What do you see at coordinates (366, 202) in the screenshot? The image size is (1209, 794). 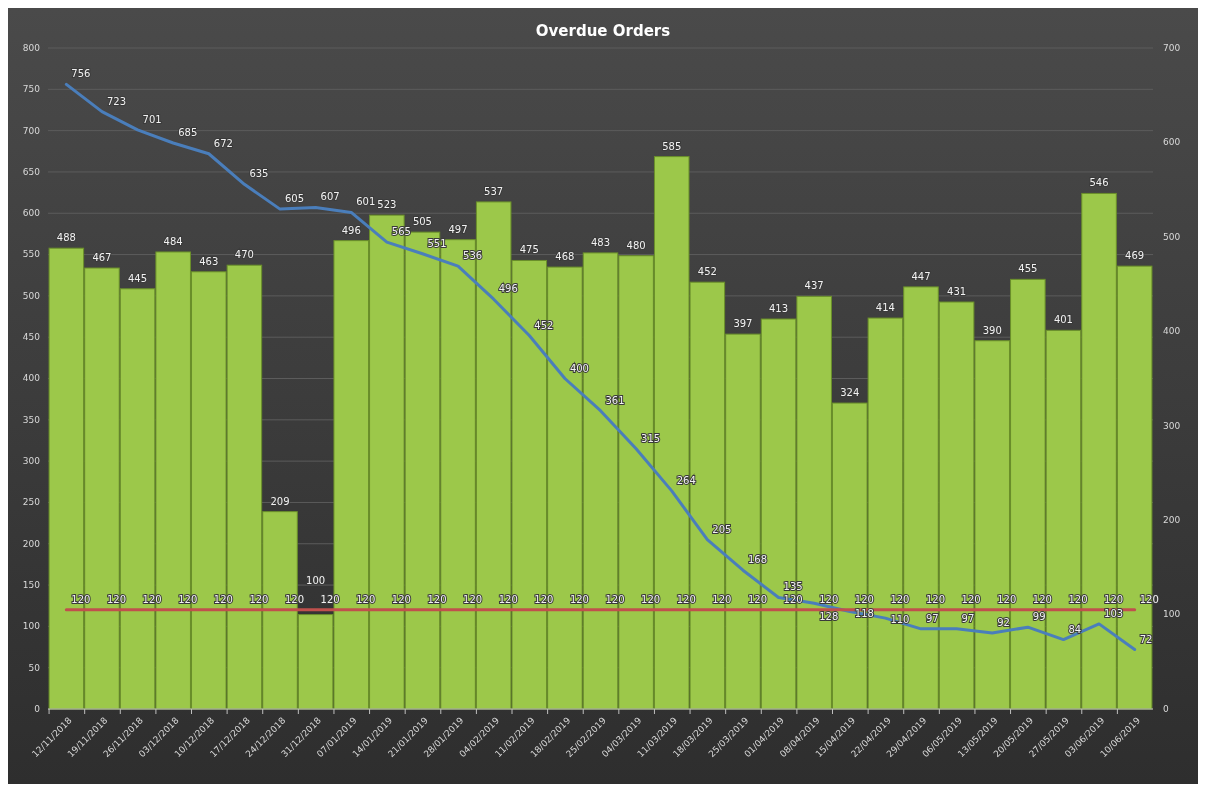 I see `data-label: 601` at bounding box center [366, 202].